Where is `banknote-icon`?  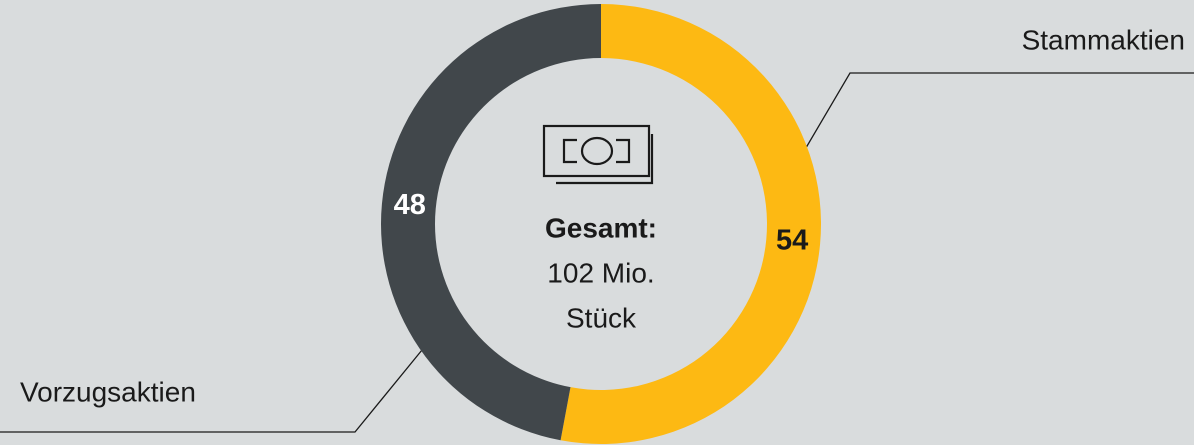 banknote-icon is located at coordinates (598, 154).